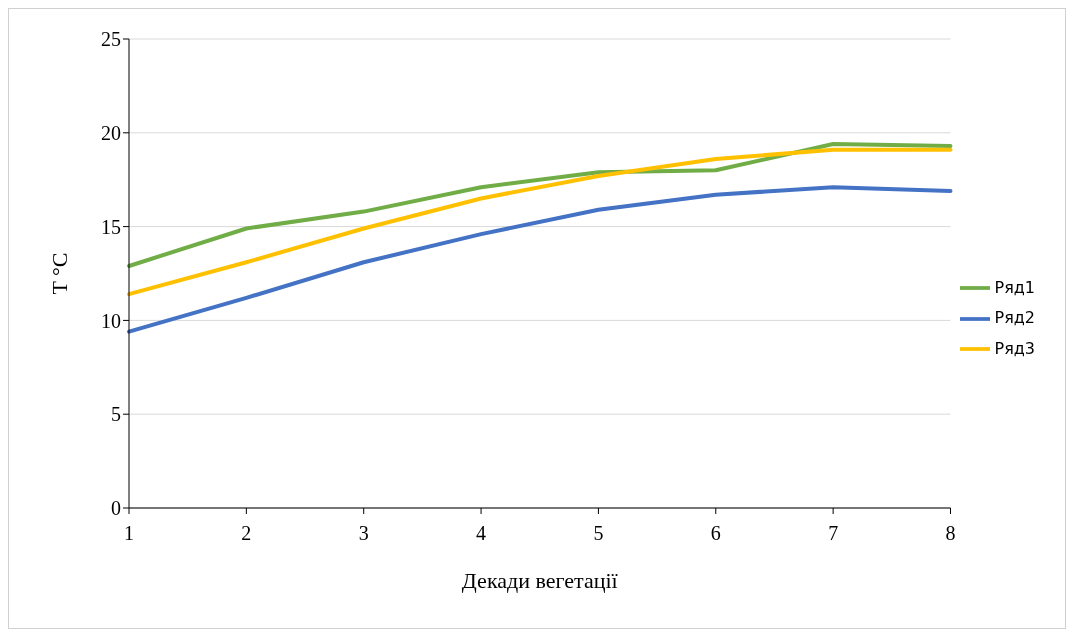 This screenshot has width=1074, height=637. I want to click on legend-label: Ряд3, so click(1014, 348).